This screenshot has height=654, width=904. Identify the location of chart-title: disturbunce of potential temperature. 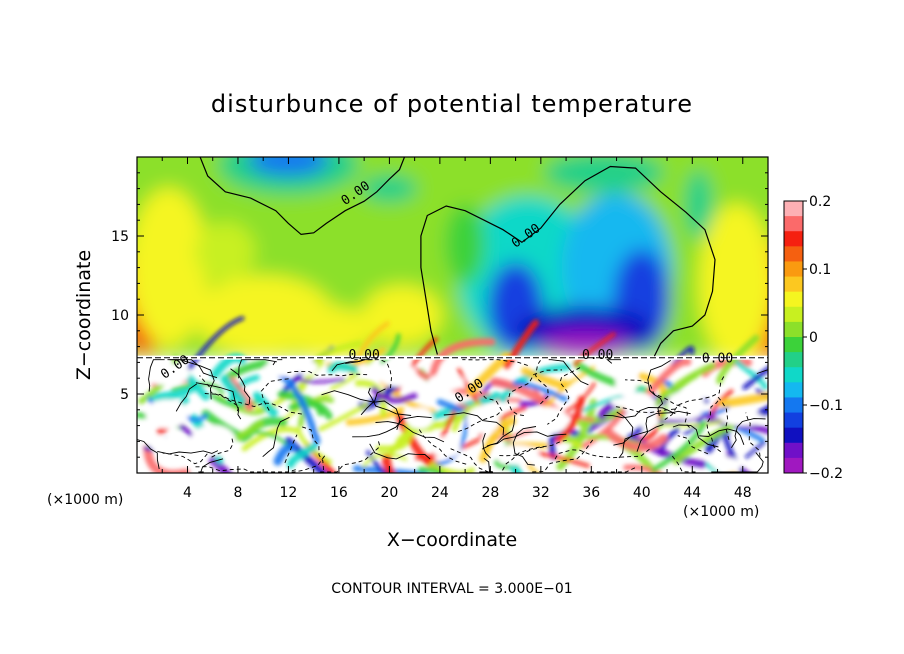
(452, 104).